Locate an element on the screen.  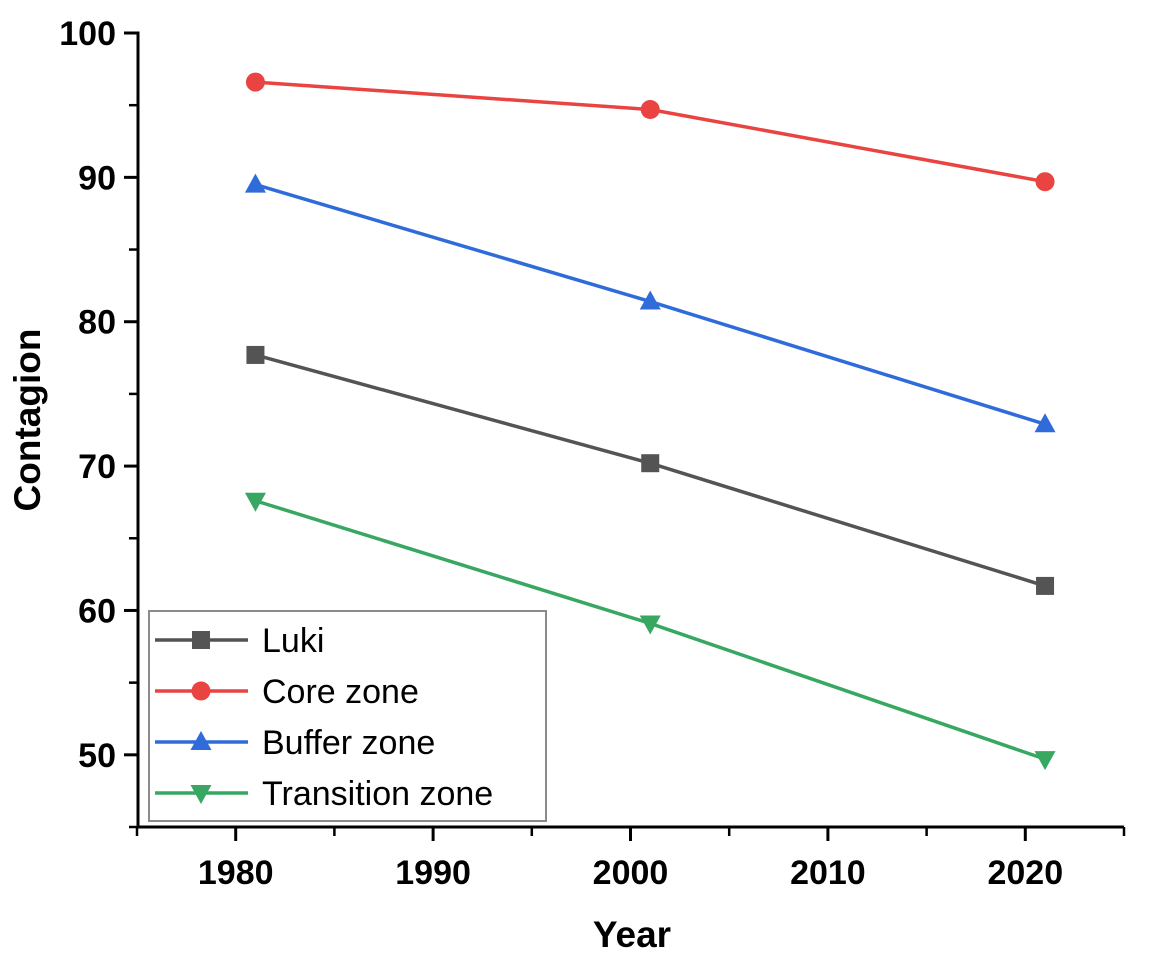
x-tick-label: 2000 is located at coordinates (631, 873).